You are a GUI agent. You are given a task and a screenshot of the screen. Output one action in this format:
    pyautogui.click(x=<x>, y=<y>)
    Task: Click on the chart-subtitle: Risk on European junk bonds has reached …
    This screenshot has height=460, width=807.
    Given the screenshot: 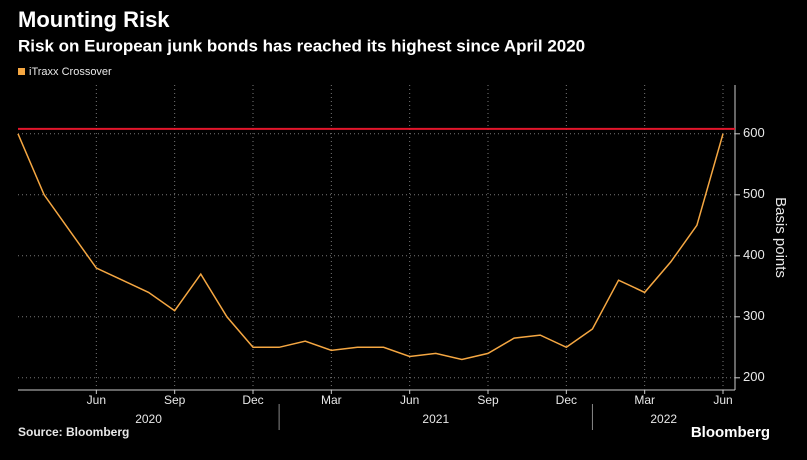 What is the action you would take?
    pyautogui.click(x=301, y=45)
    